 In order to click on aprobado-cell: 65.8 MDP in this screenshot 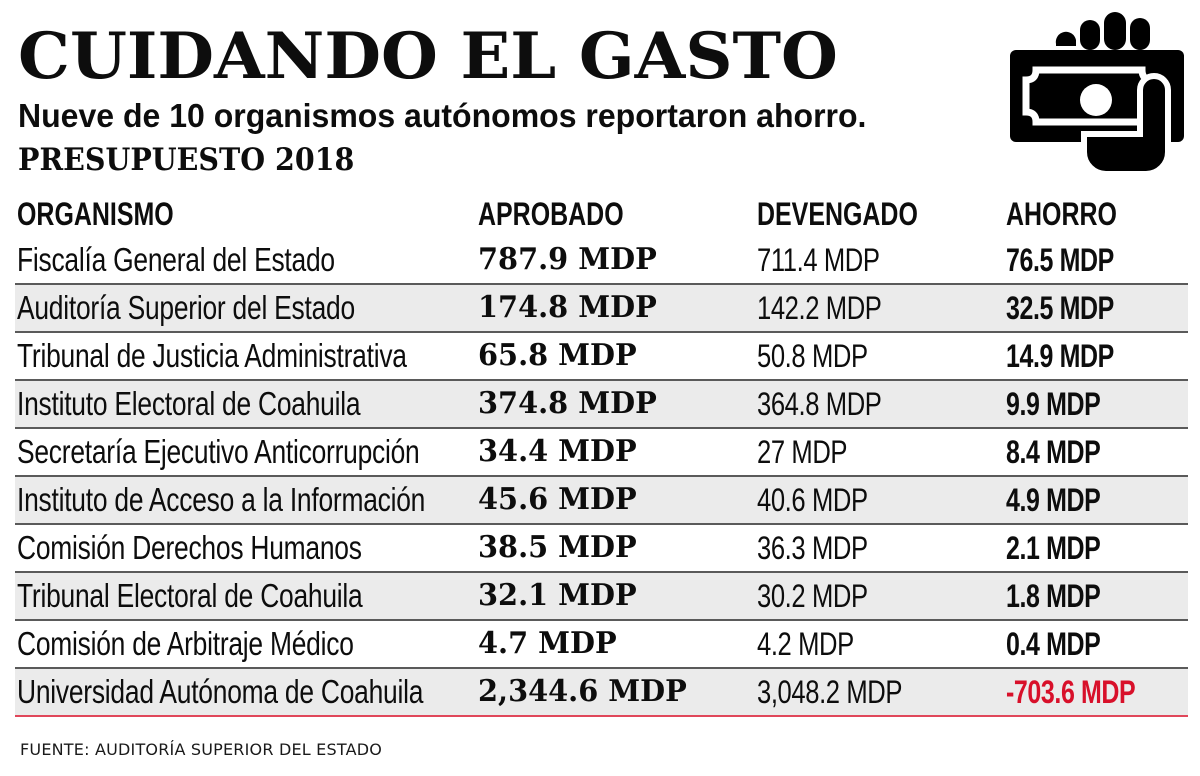, I will do `click(557, 355)`.